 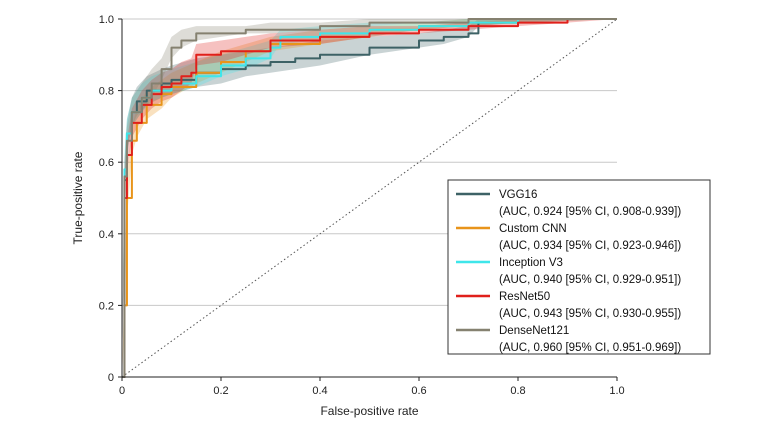 I want to click on legend-ci-densenet121: (AUC, 0.960 [95% CI, 0.951-0.969]), so click(x=590, y=348).